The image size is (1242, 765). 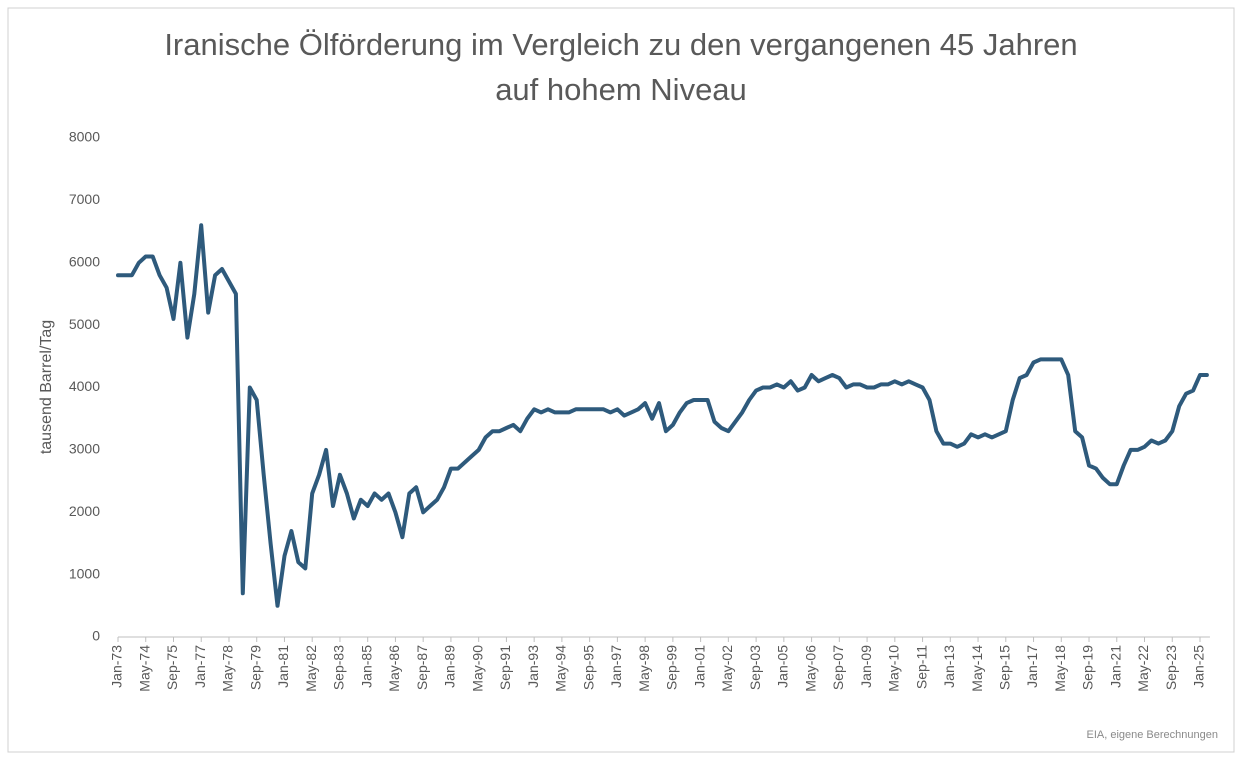 I want to click on x-tick-label: Jan-13, so click(x=949, y=666).